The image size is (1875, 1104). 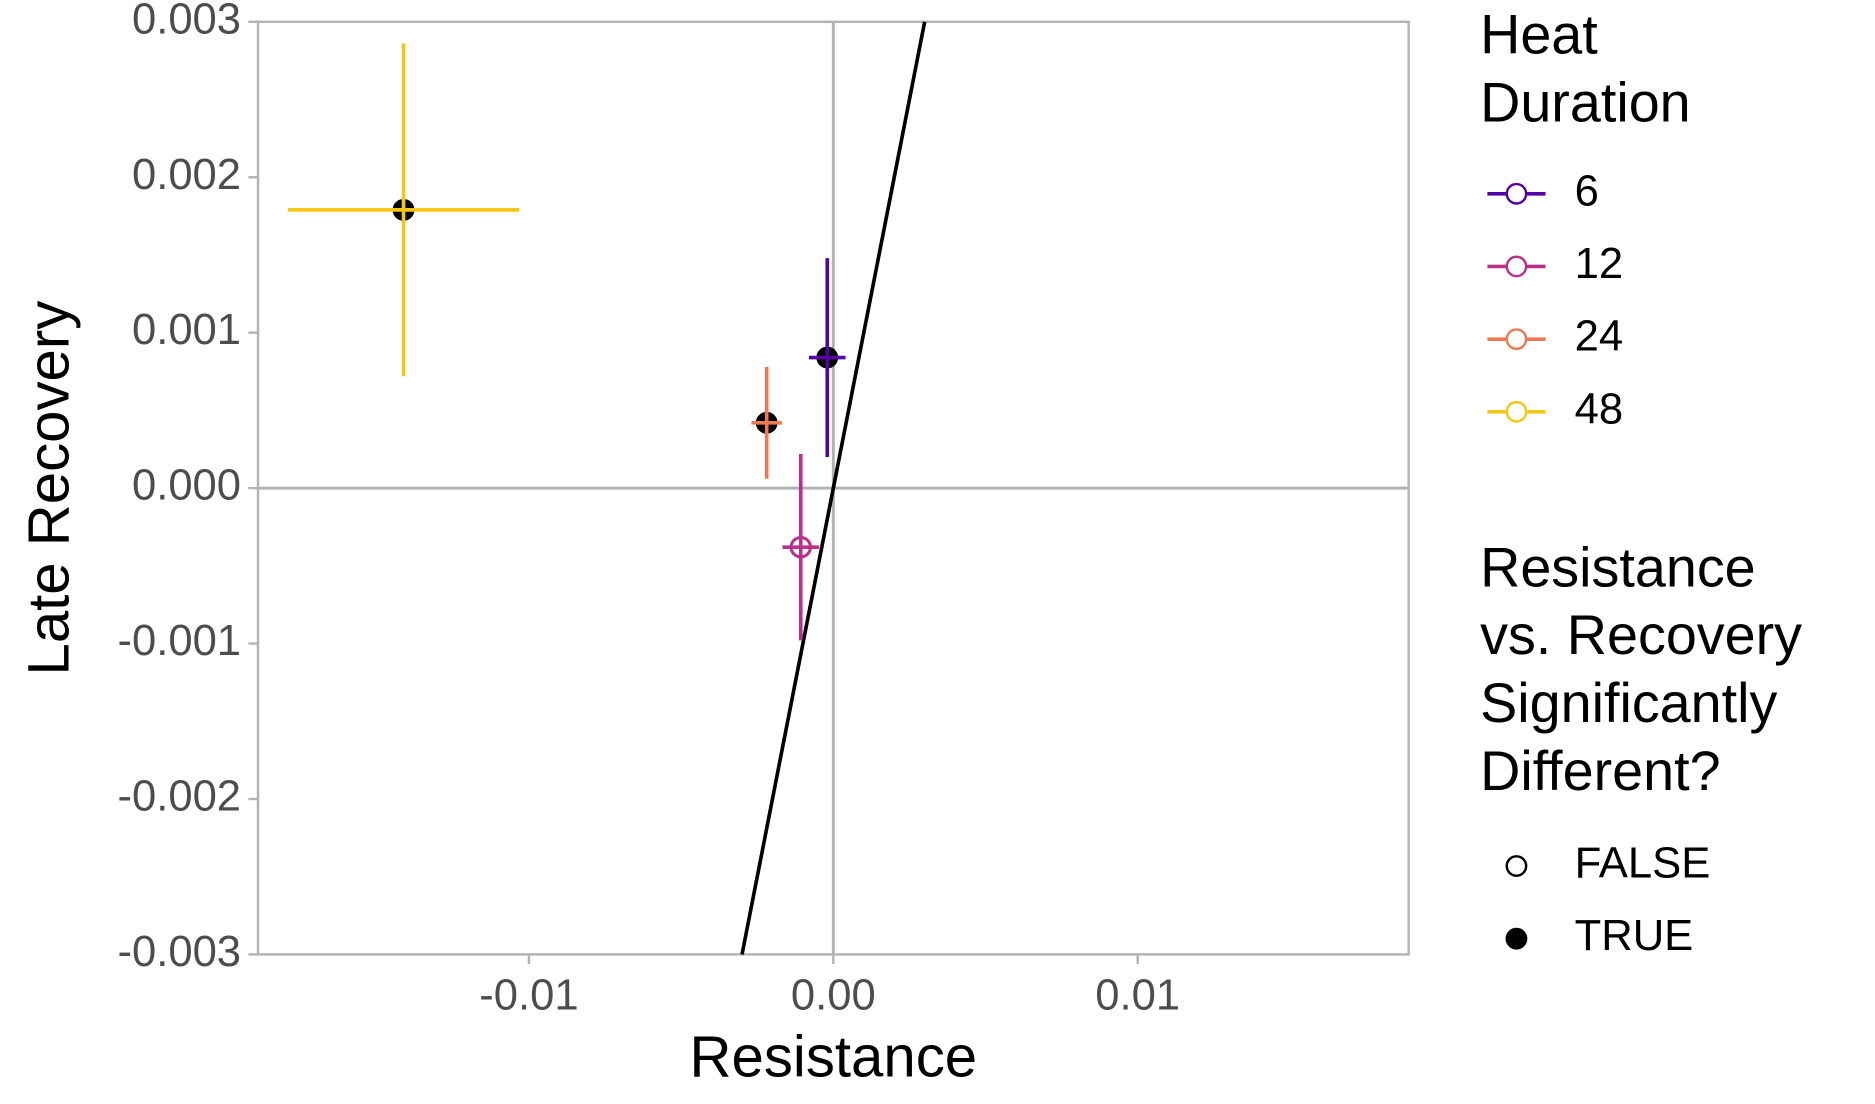 I want to click on y-tick-label: -0.001, so click(x=179, y=641).